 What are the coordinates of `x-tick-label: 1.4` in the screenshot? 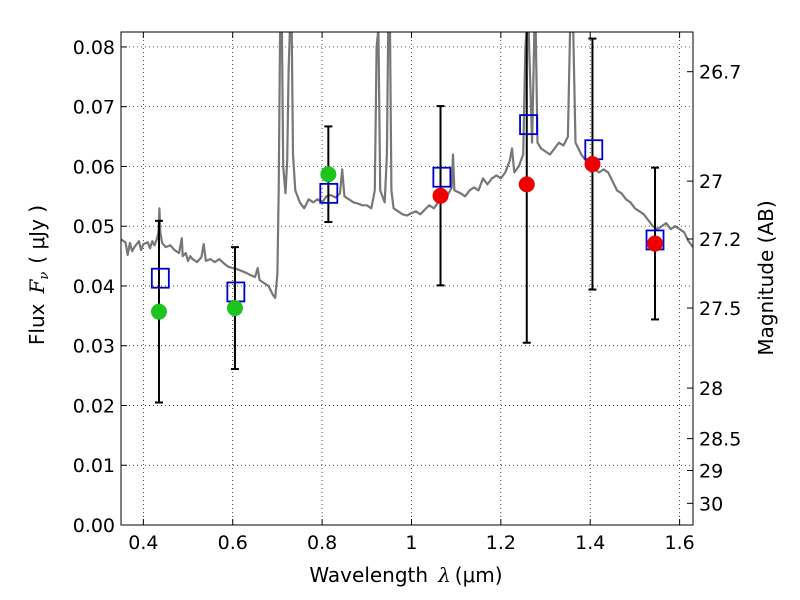 It's located at (590, 543).